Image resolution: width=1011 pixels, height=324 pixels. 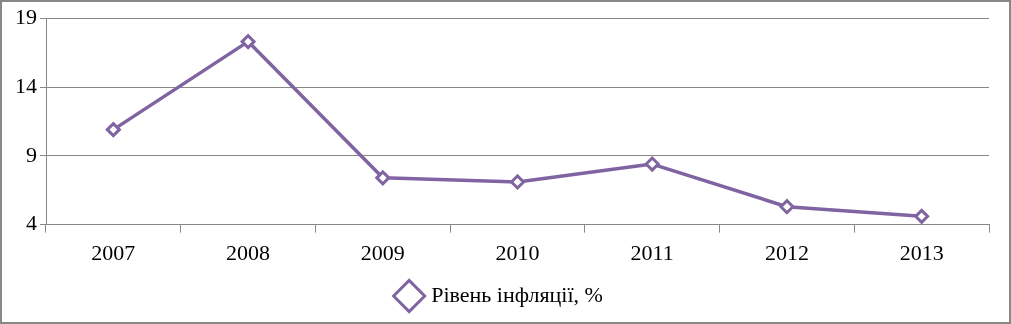 I want to click on x-tick-label: 2009, so click(x=382, y=252).